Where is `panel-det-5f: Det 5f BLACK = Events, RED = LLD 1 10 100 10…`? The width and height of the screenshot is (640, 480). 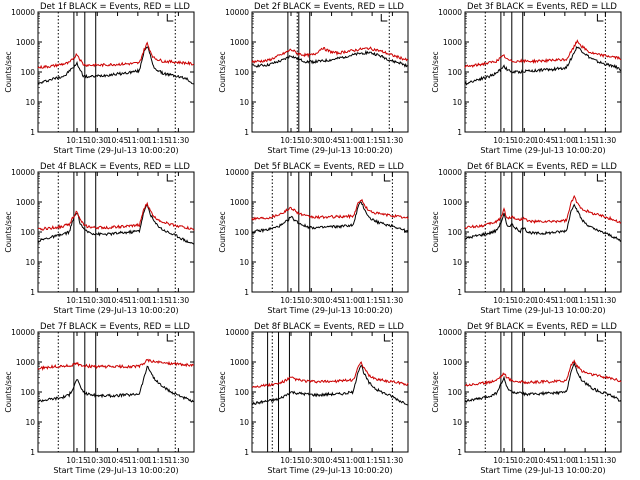 panel-det-5f: Det 5f BLACK = Events, RED = LLD 1 10 100 10… is located at coordinates (313, 238).